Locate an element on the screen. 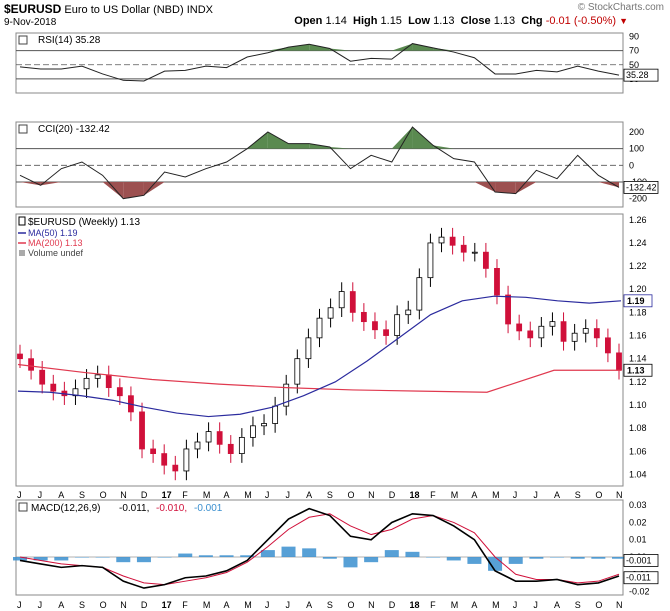  low-value: 1.13 is located at coordinates (444, 21).